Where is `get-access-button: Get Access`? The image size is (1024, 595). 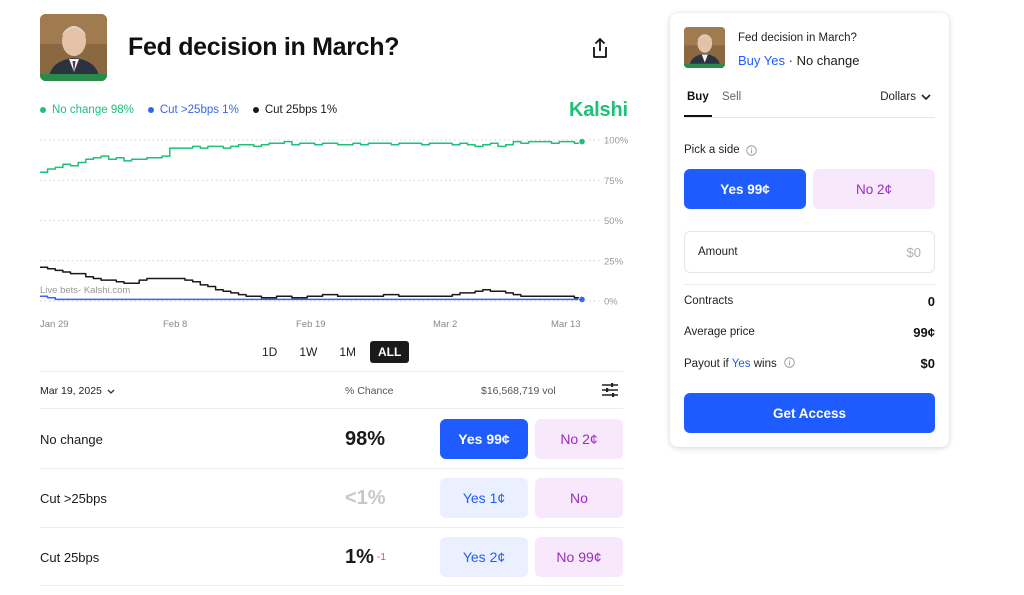 get-access-button: Get Access is located at coordinates (809, 413).